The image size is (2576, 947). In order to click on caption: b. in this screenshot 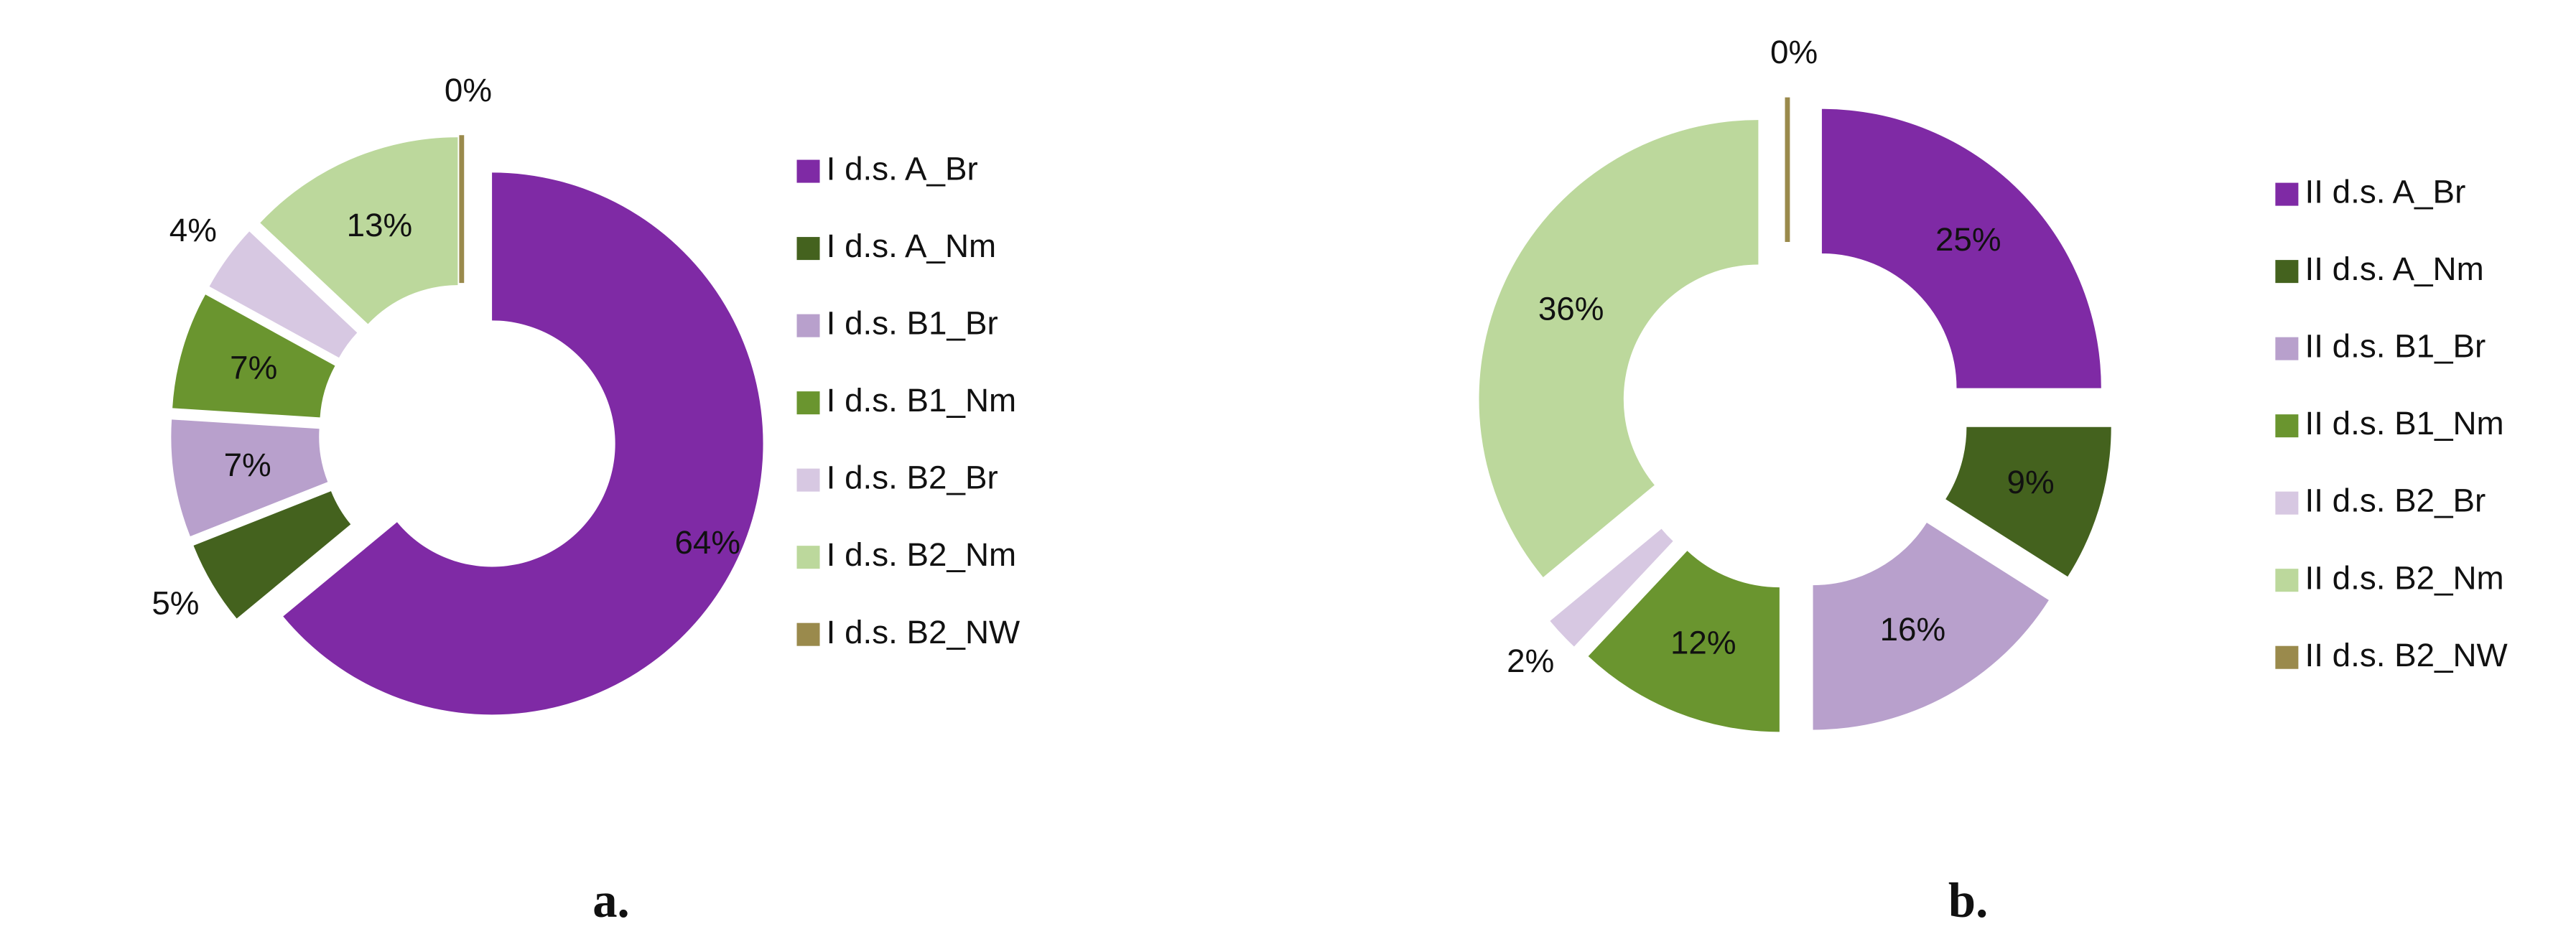, I will do `click(1968, 900)`.